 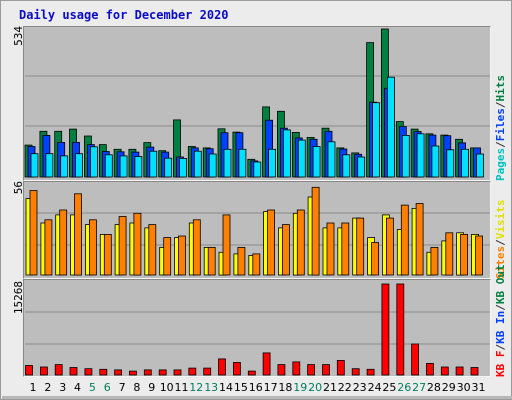 I want to click on x-tick-label: 24, so click(x=375, y=387).